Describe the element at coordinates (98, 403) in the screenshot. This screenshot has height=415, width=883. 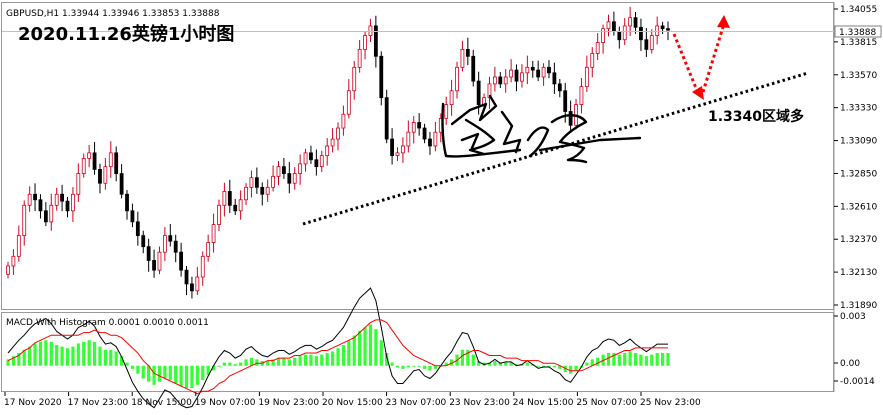
I see `time-tick-label: 17 Nov 23:00` at that location.